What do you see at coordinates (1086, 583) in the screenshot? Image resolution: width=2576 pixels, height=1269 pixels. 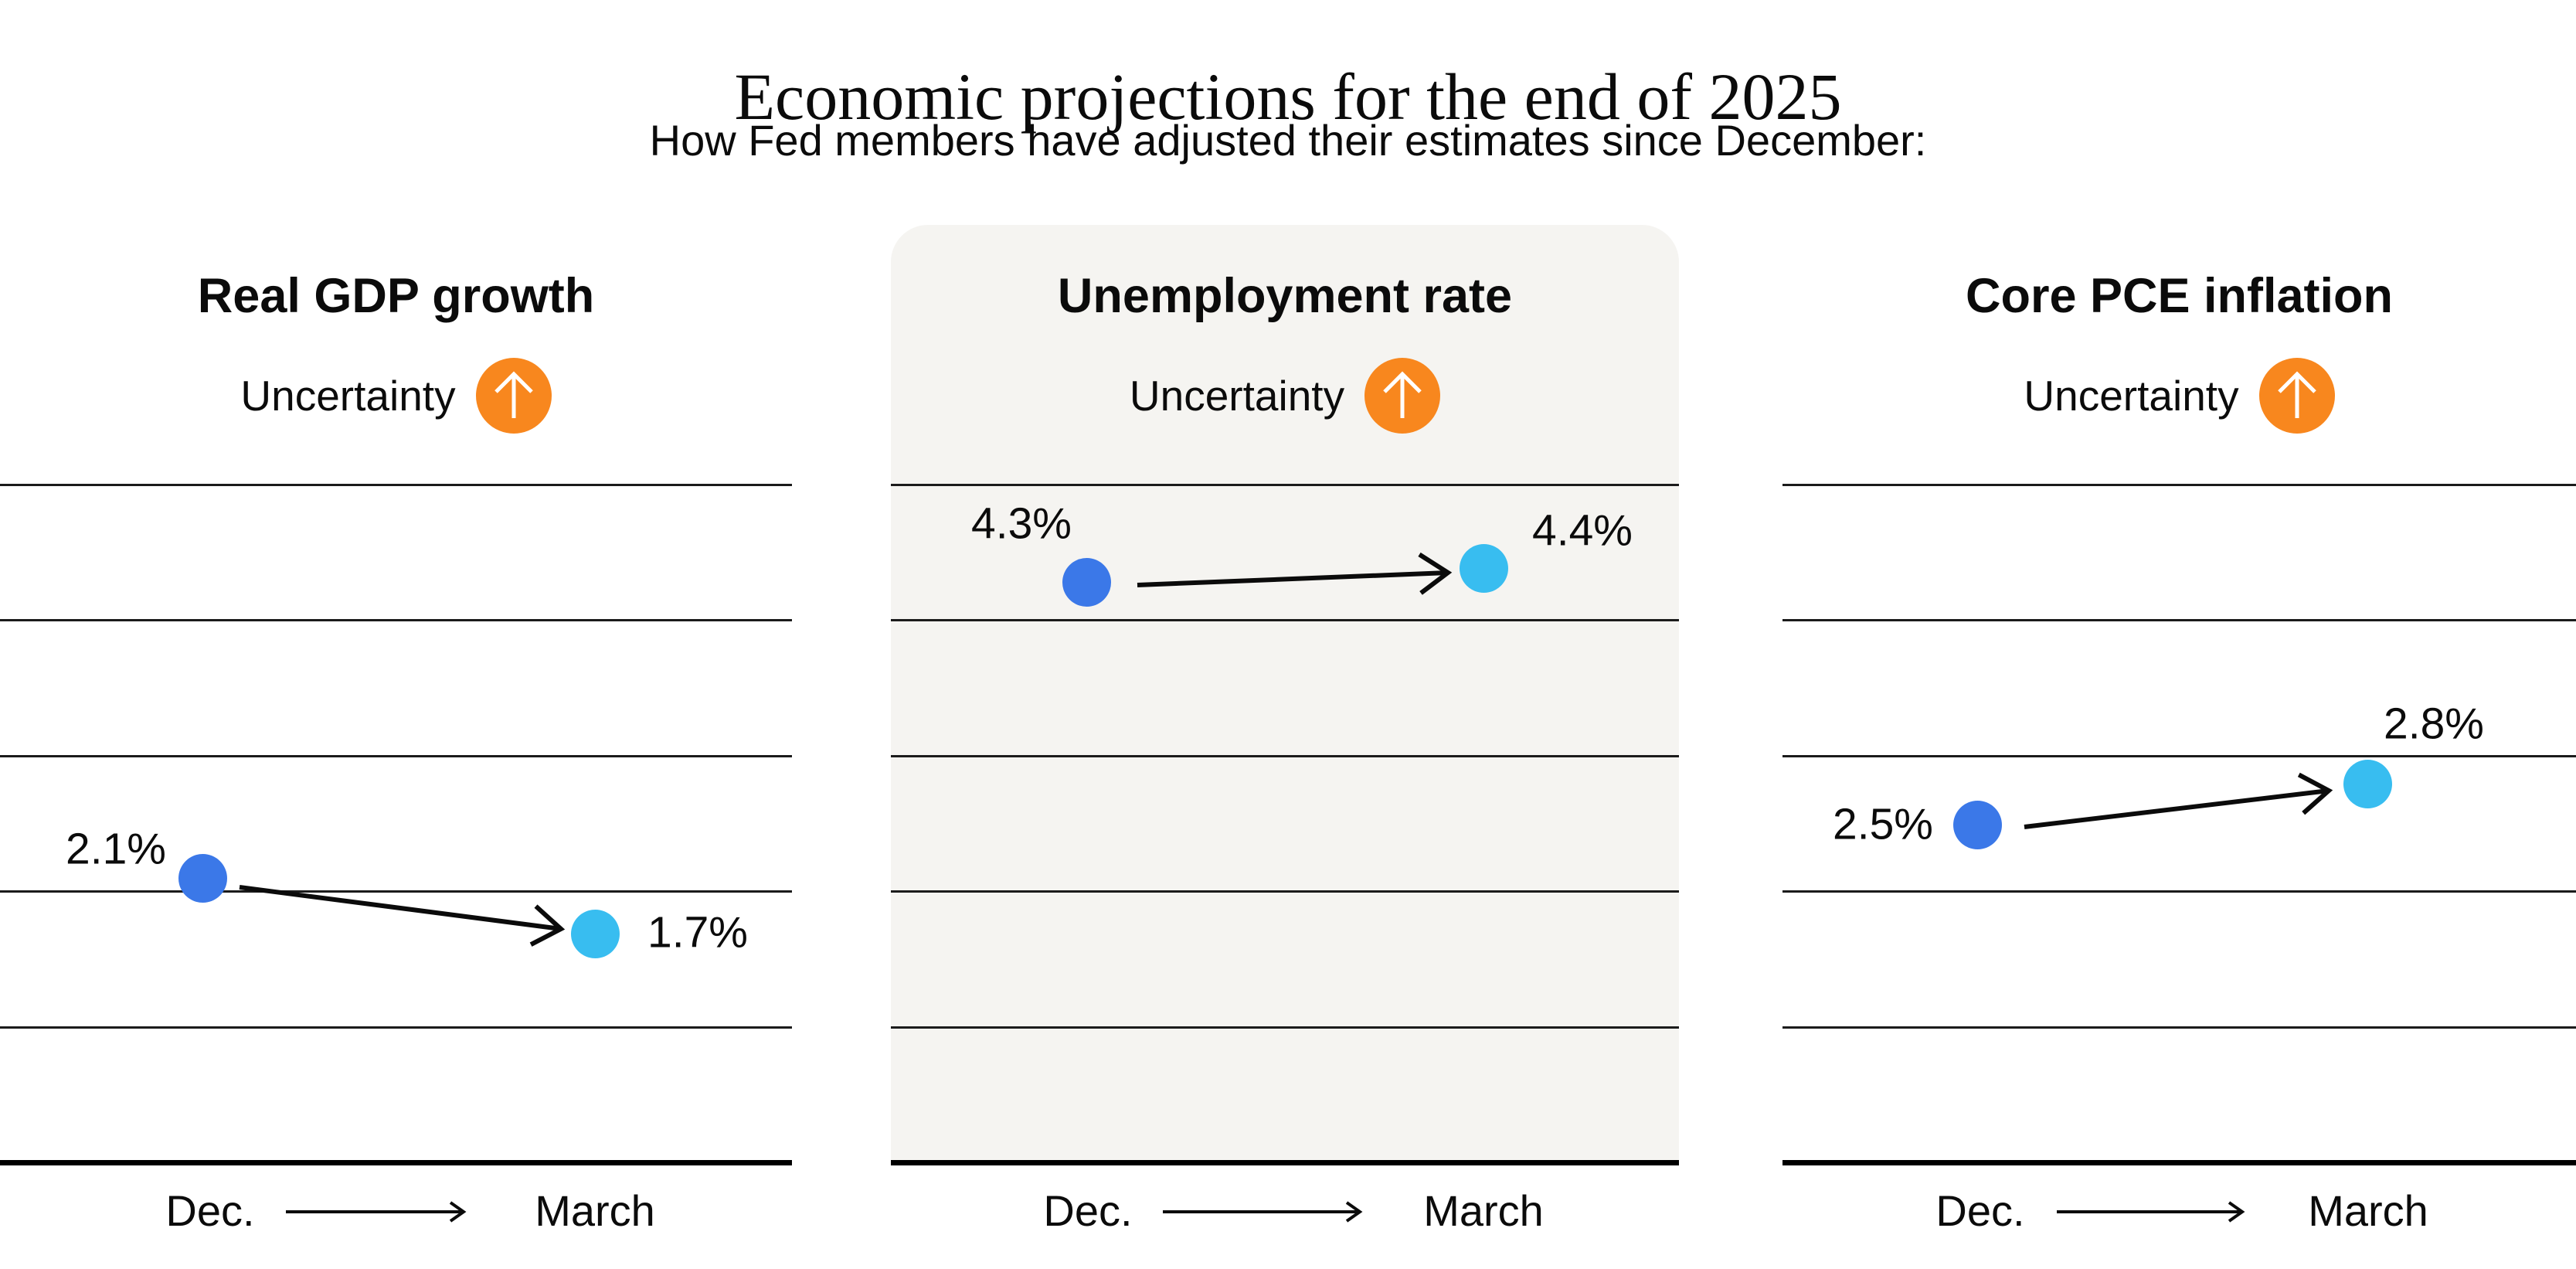 I see `unemployment-december-dot` at bounding box center [1086, 583].